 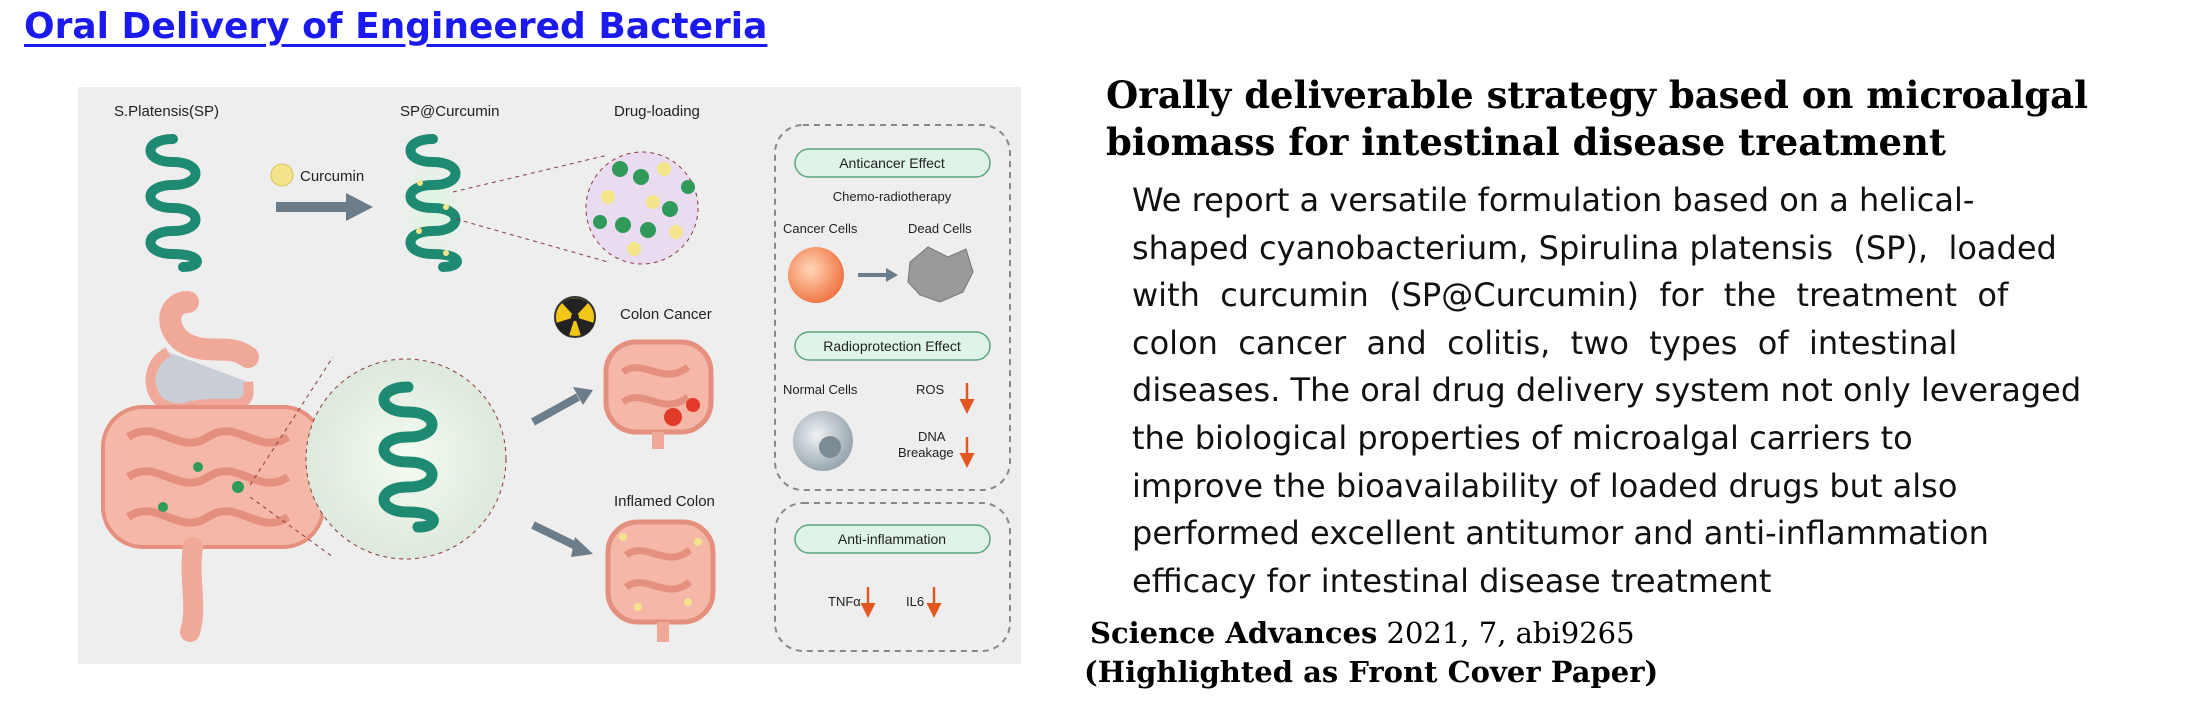 What do you see at coordinates (664, 501) in the screenshot?
I see `label-inflamed-colon: Inflamed Colon` at bounding box center [664, 501].